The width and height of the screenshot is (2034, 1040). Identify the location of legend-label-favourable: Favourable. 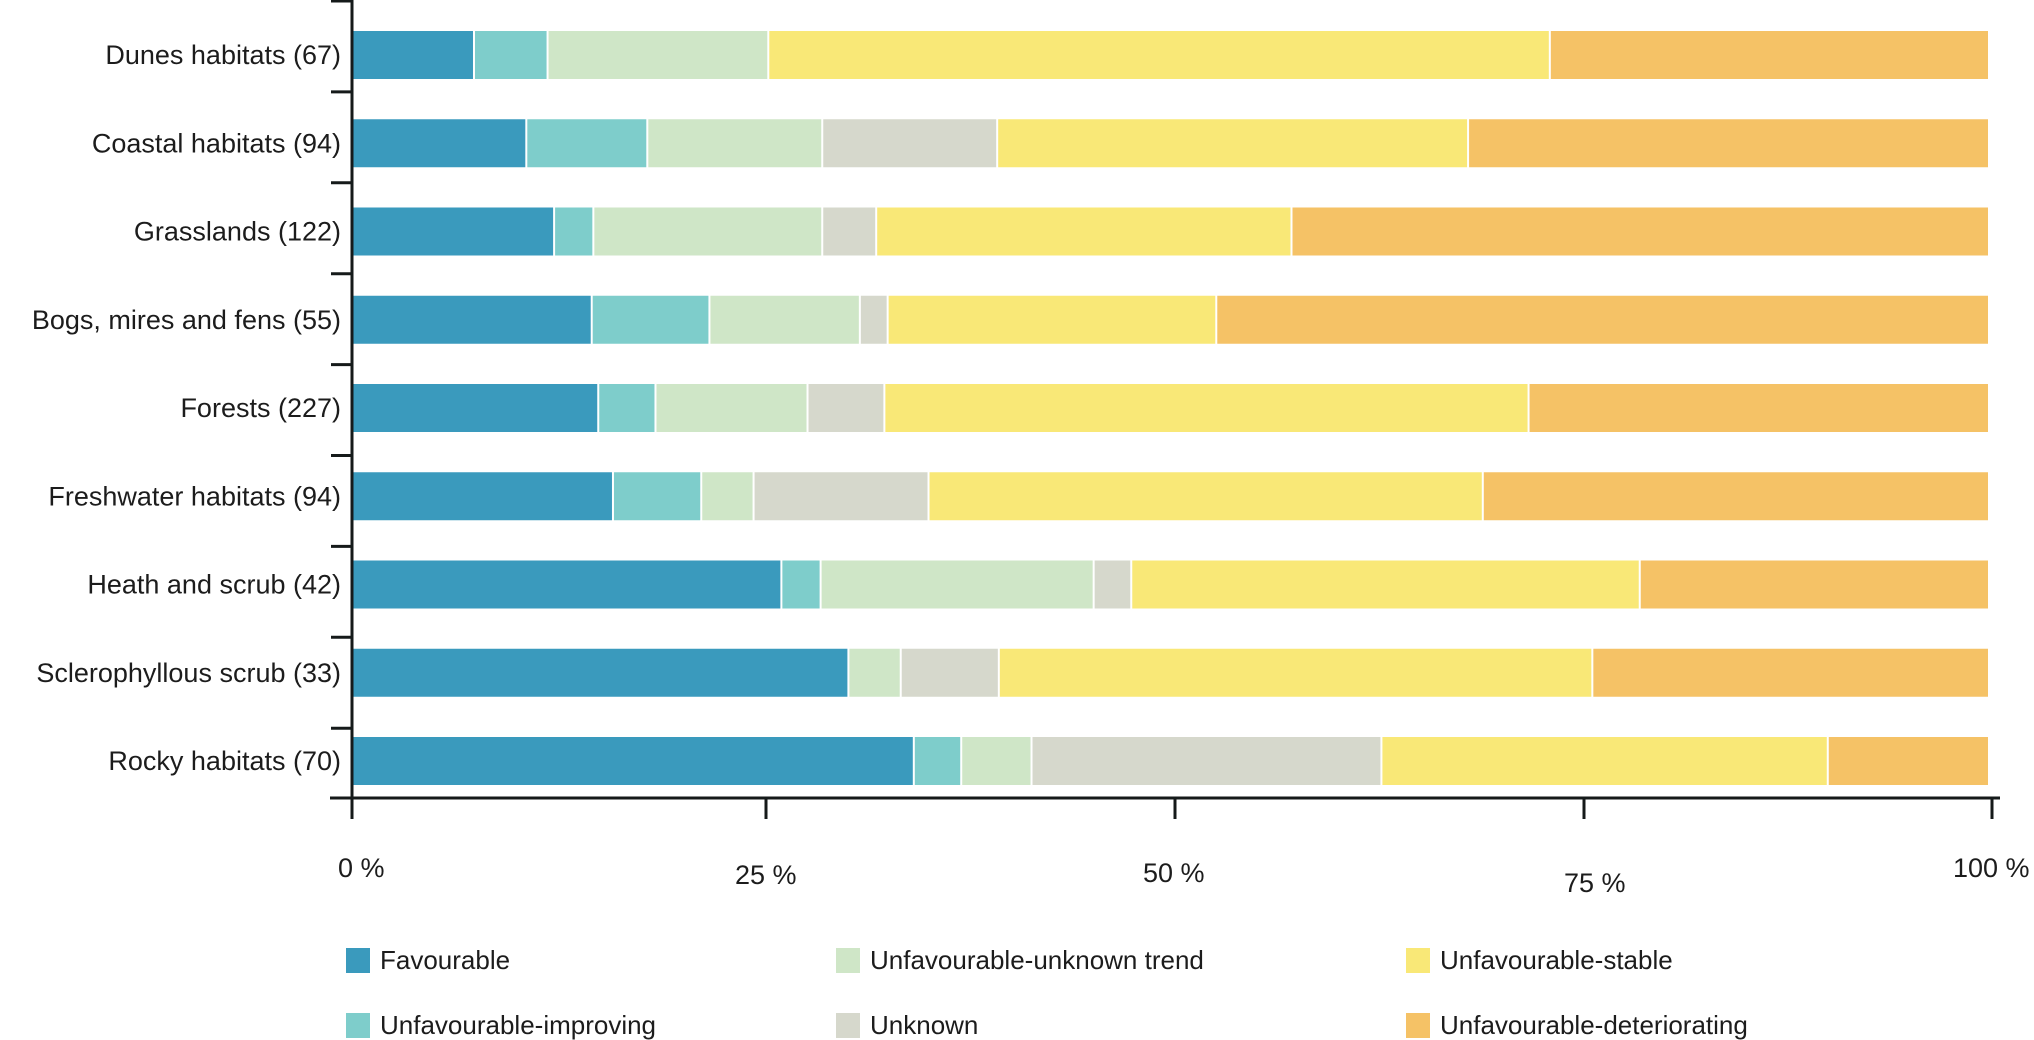
(445, 960).